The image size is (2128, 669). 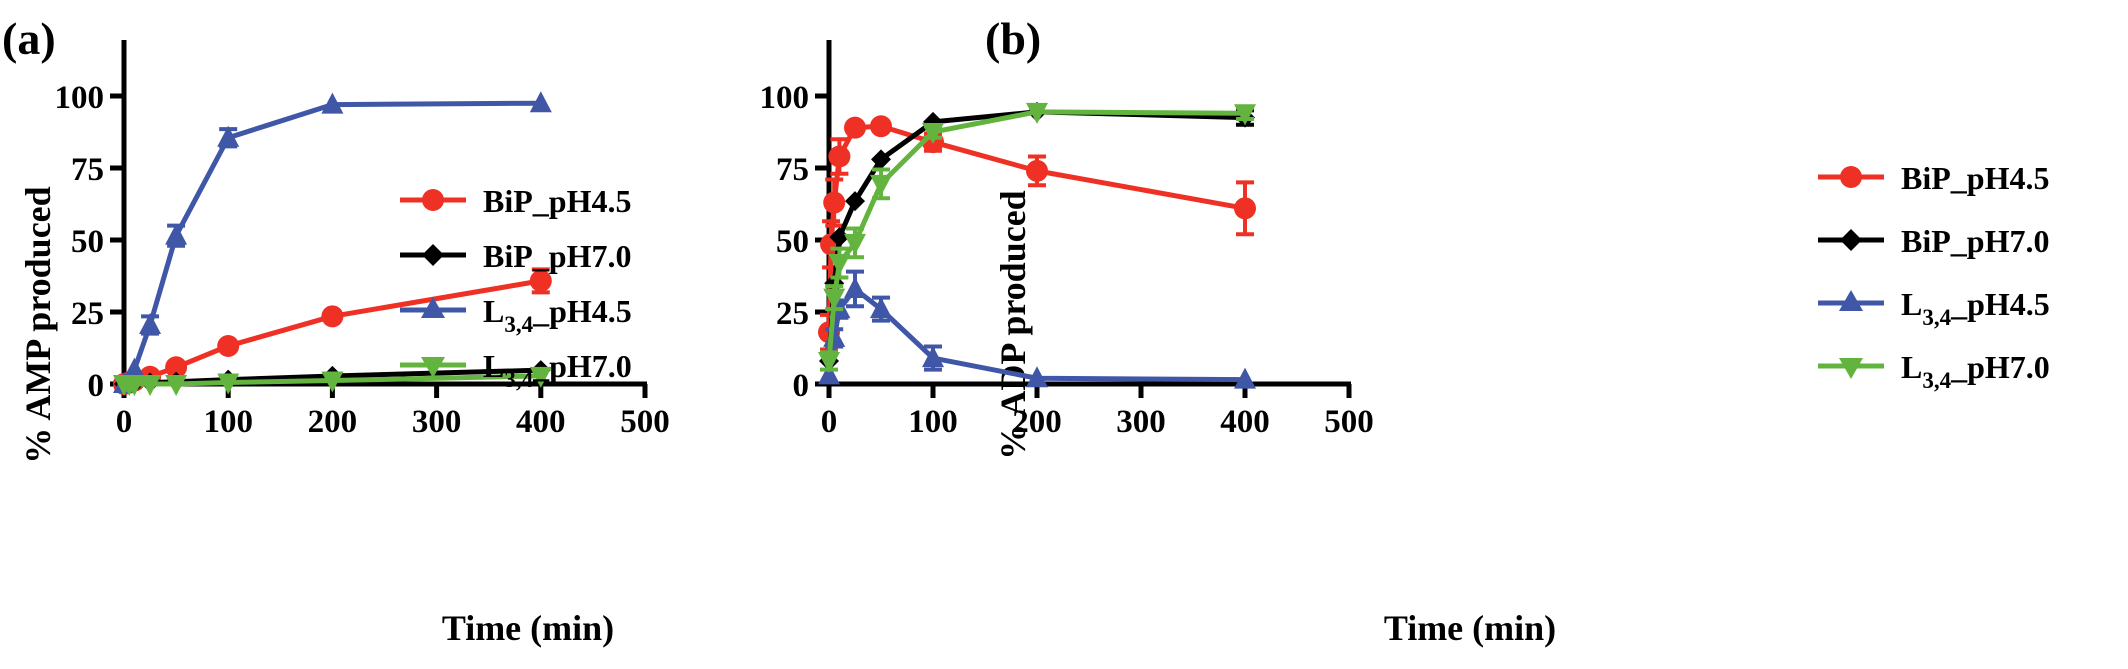 What do you see at coordinates (38, 324) in the screenshot?
I see `panel-a-y-axis-label: % AMP produced` at bounding box center [38, 324].